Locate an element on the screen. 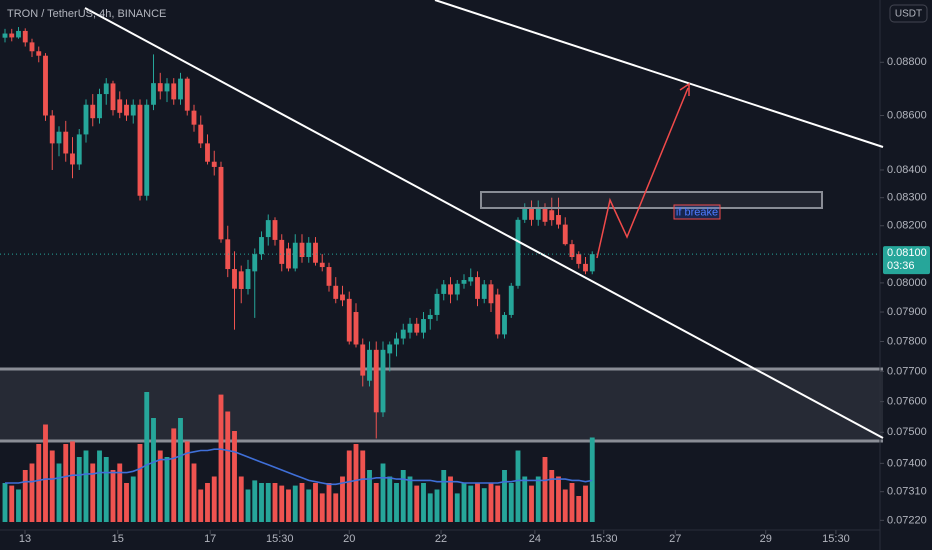 Image resolution: width=932 pixels, height=550 pixels. y-tick-label: 0.07310 is located at coordinates (907, 492).